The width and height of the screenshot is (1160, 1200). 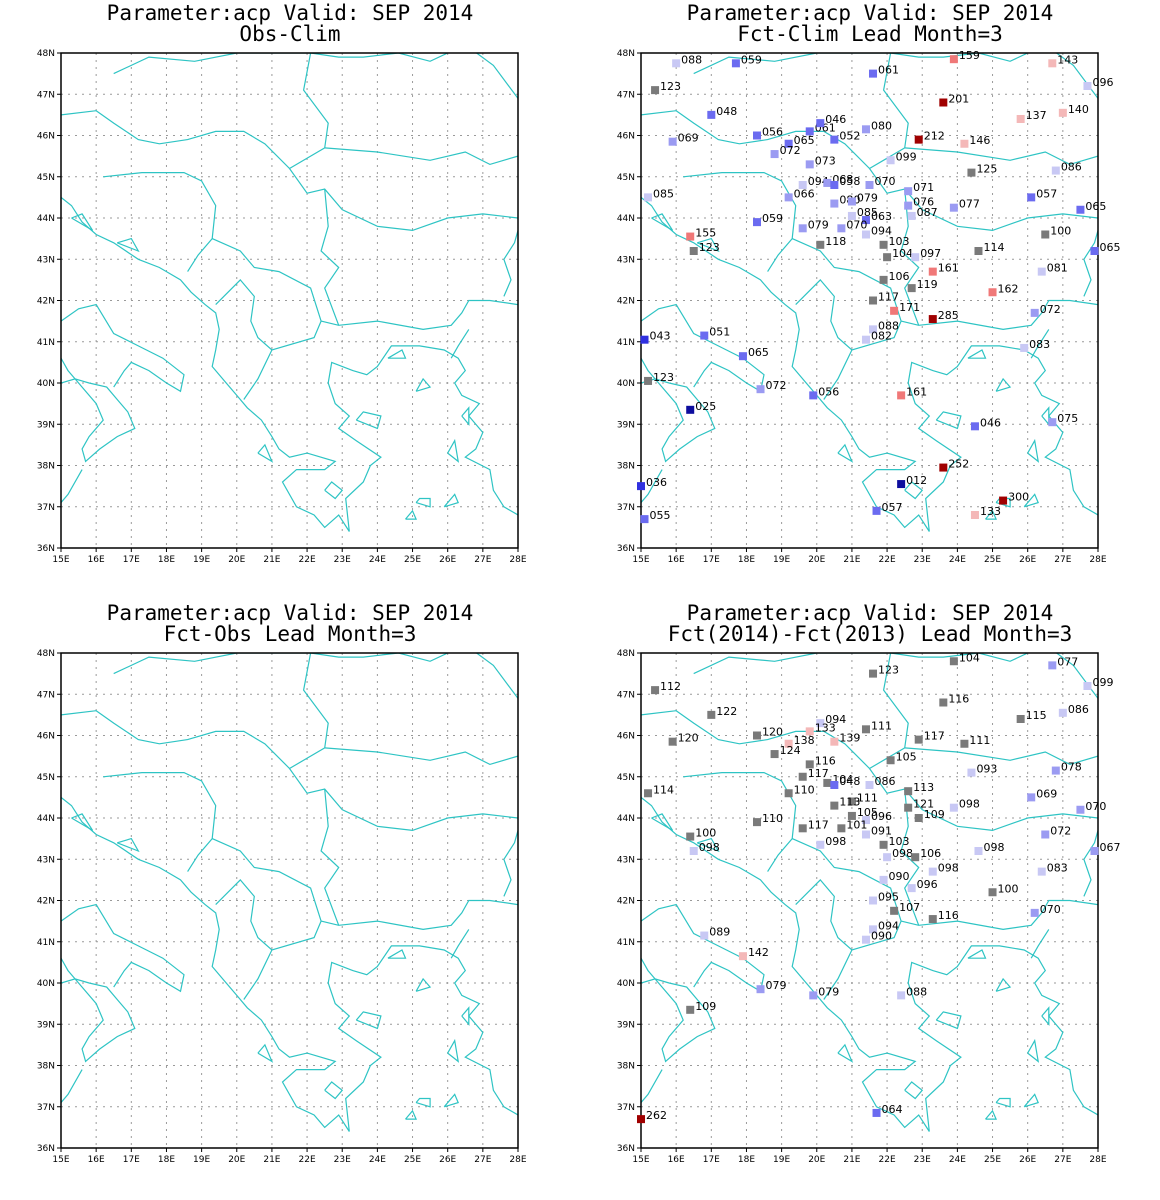 What do you see at coordinates (804, 740) in the screenshot?
I see `station-value-label: 138` at bounding box center [804, 740].